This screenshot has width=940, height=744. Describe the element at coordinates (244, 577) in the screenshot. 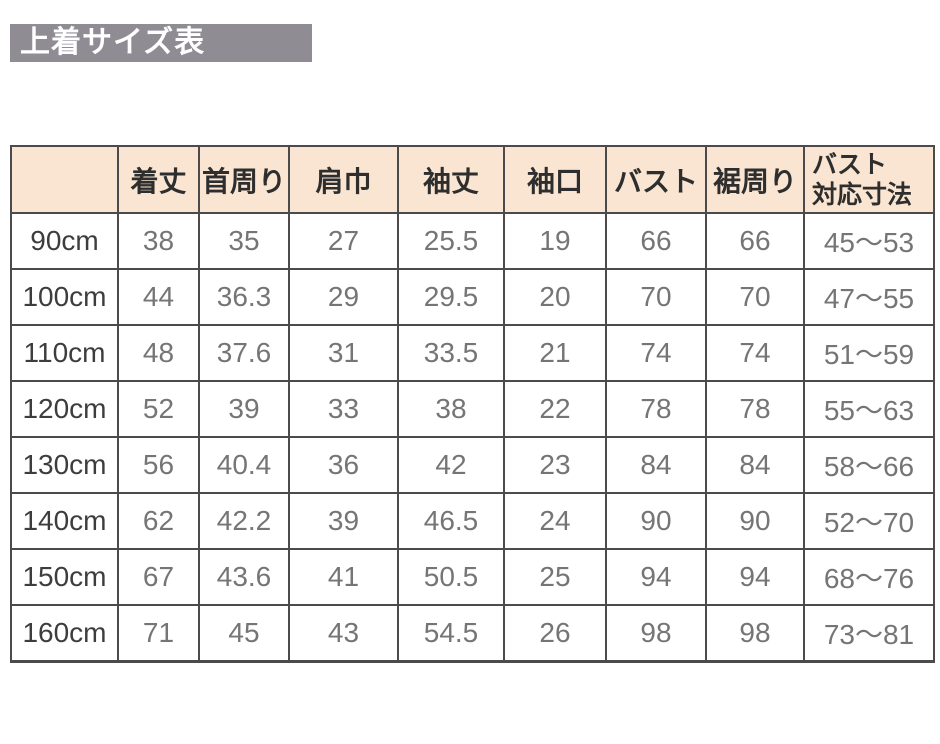

I see `table-cell: 43.6` at that location.